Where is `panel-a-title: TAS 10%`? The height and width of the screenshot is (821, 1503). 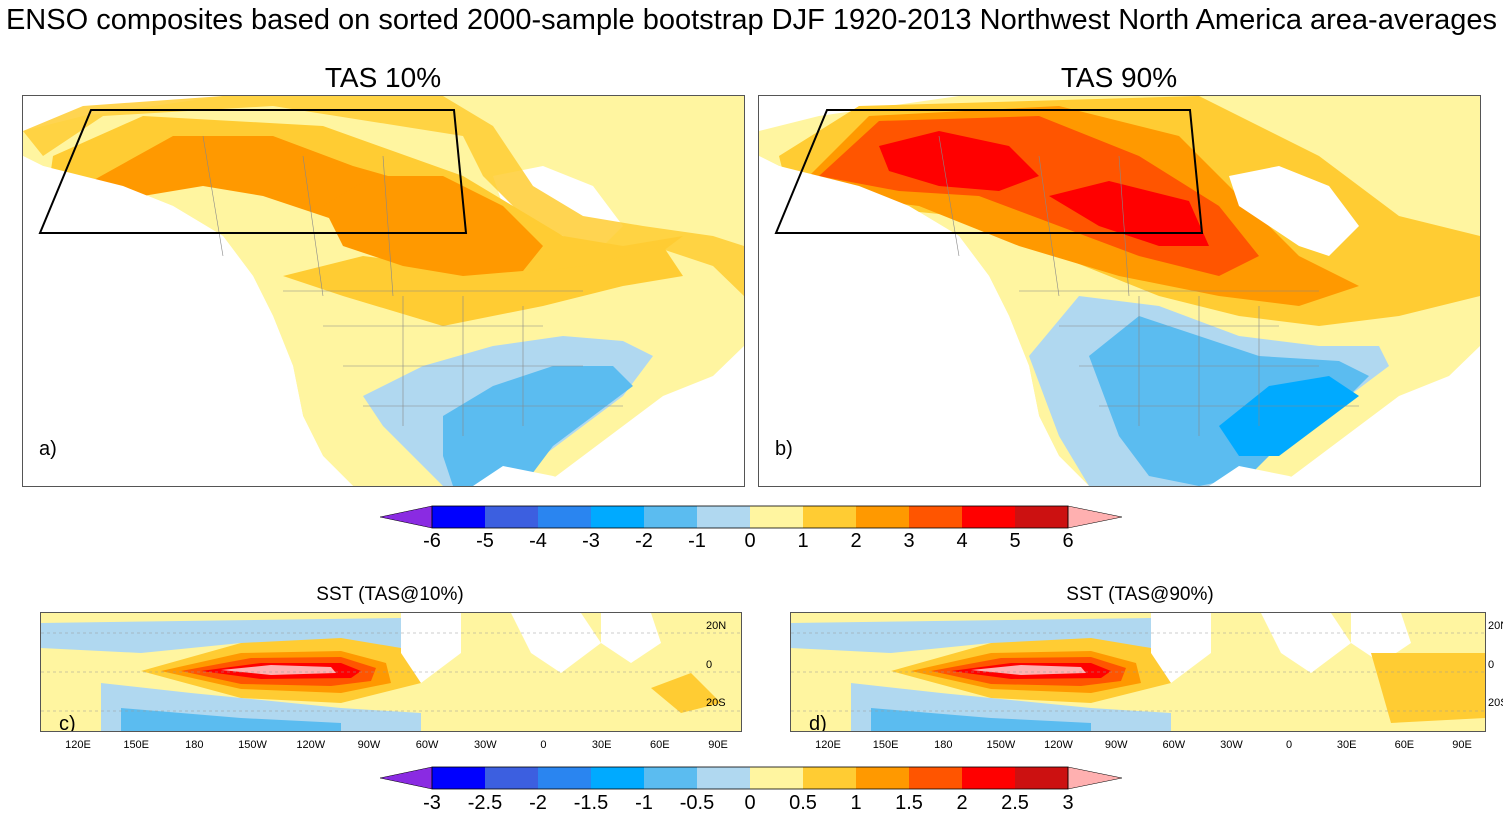 panel-a-title: TAS 10% is located at coordinates (383, 77).